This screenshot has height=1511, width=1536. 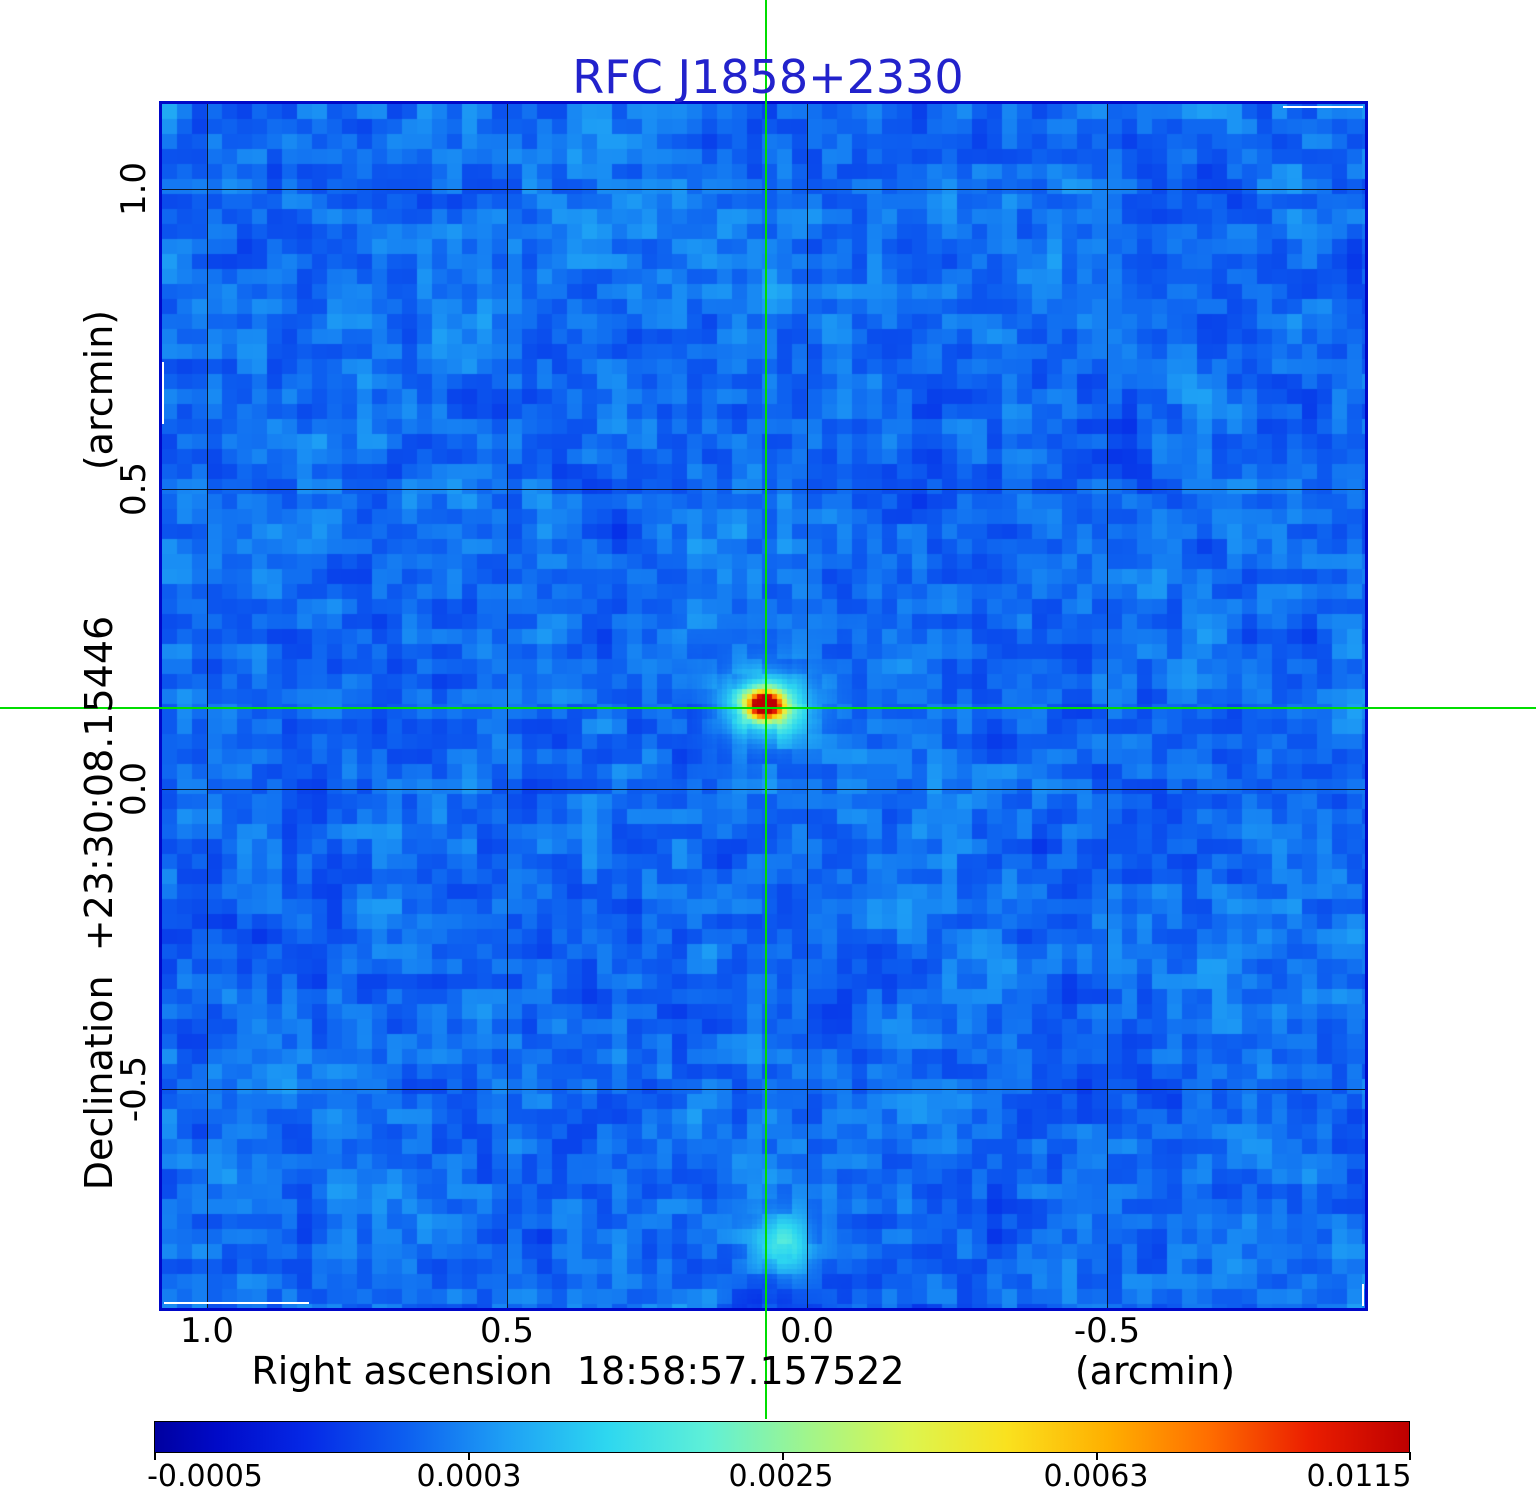 What do you see at coordinates (1155, 1371) in the screenshot?
I see `x-axis-unit-label: (arcmin)` at bounding box center [1155, 1371].